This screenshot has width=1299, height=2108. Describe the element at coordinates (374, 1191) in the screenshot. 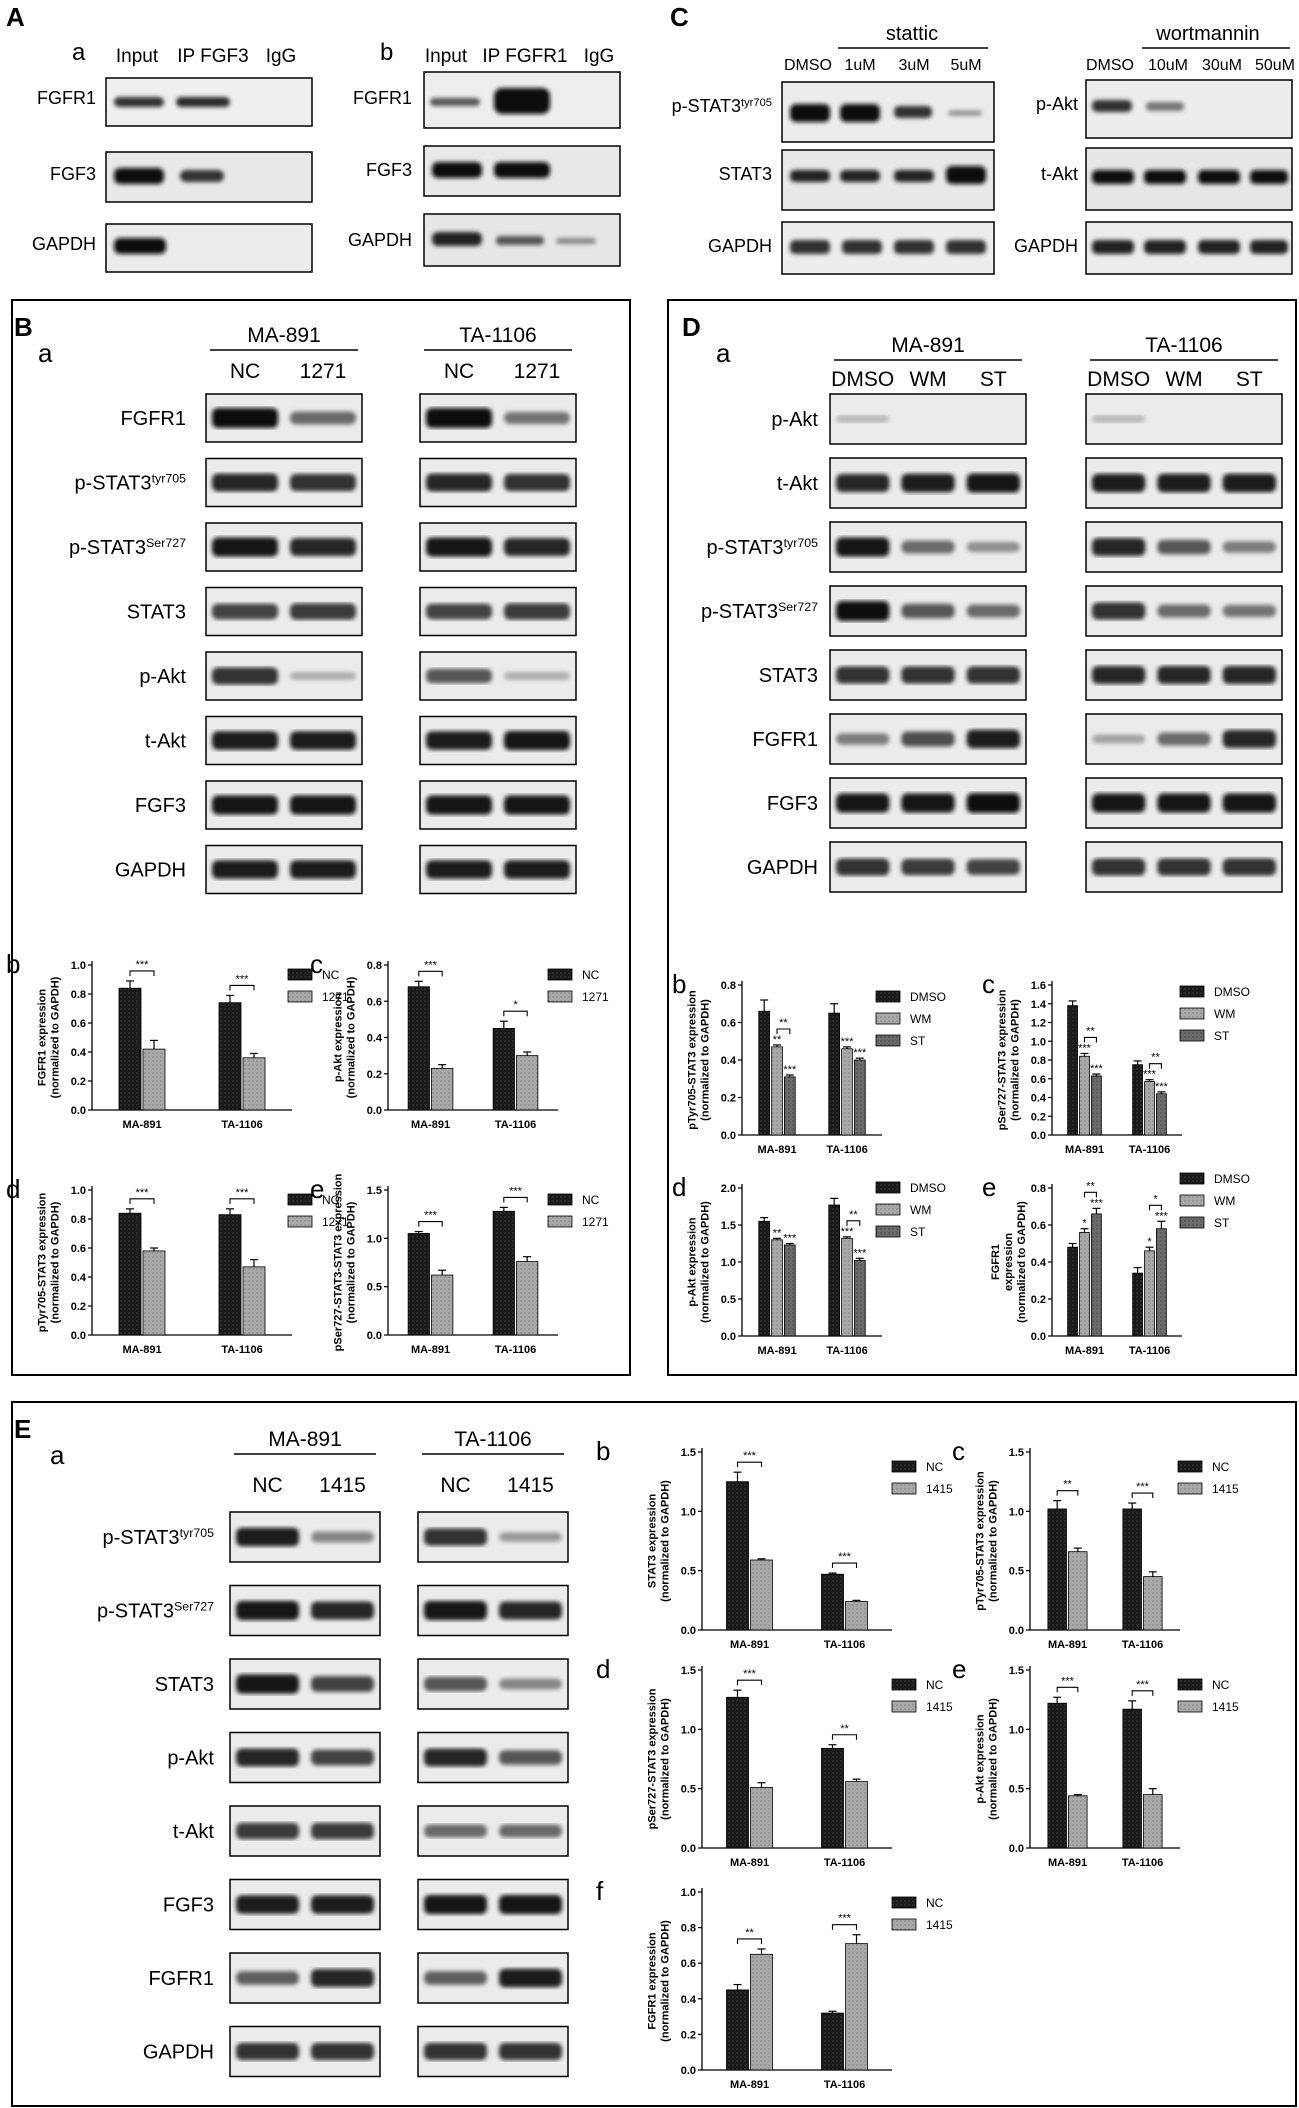

I see `y-tick-label: 1.5` at that location.